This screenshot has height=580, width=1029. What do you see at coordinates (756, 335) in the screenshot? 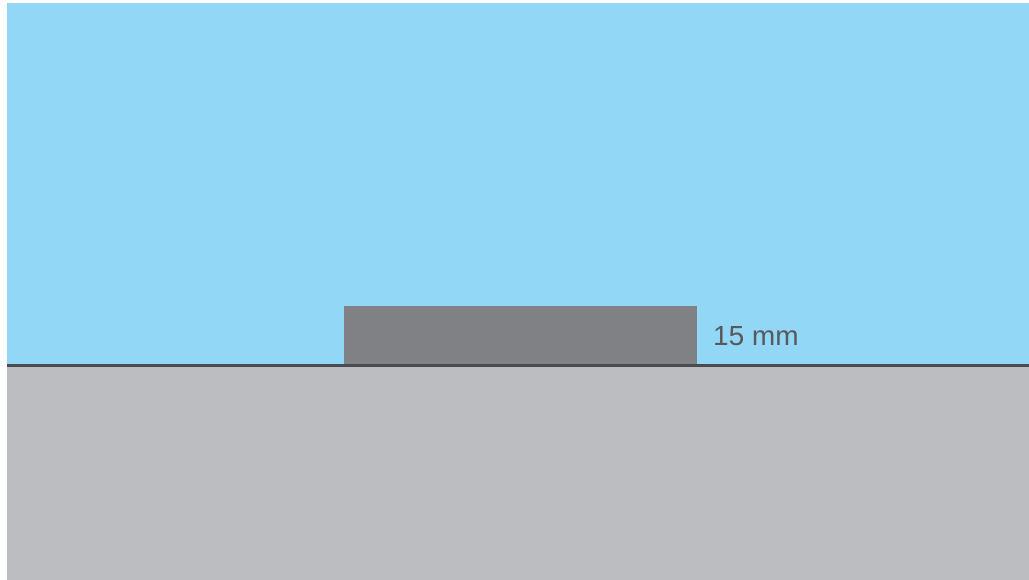
I see `dimension-label: 15 mm` at bounding box center [756, 335].